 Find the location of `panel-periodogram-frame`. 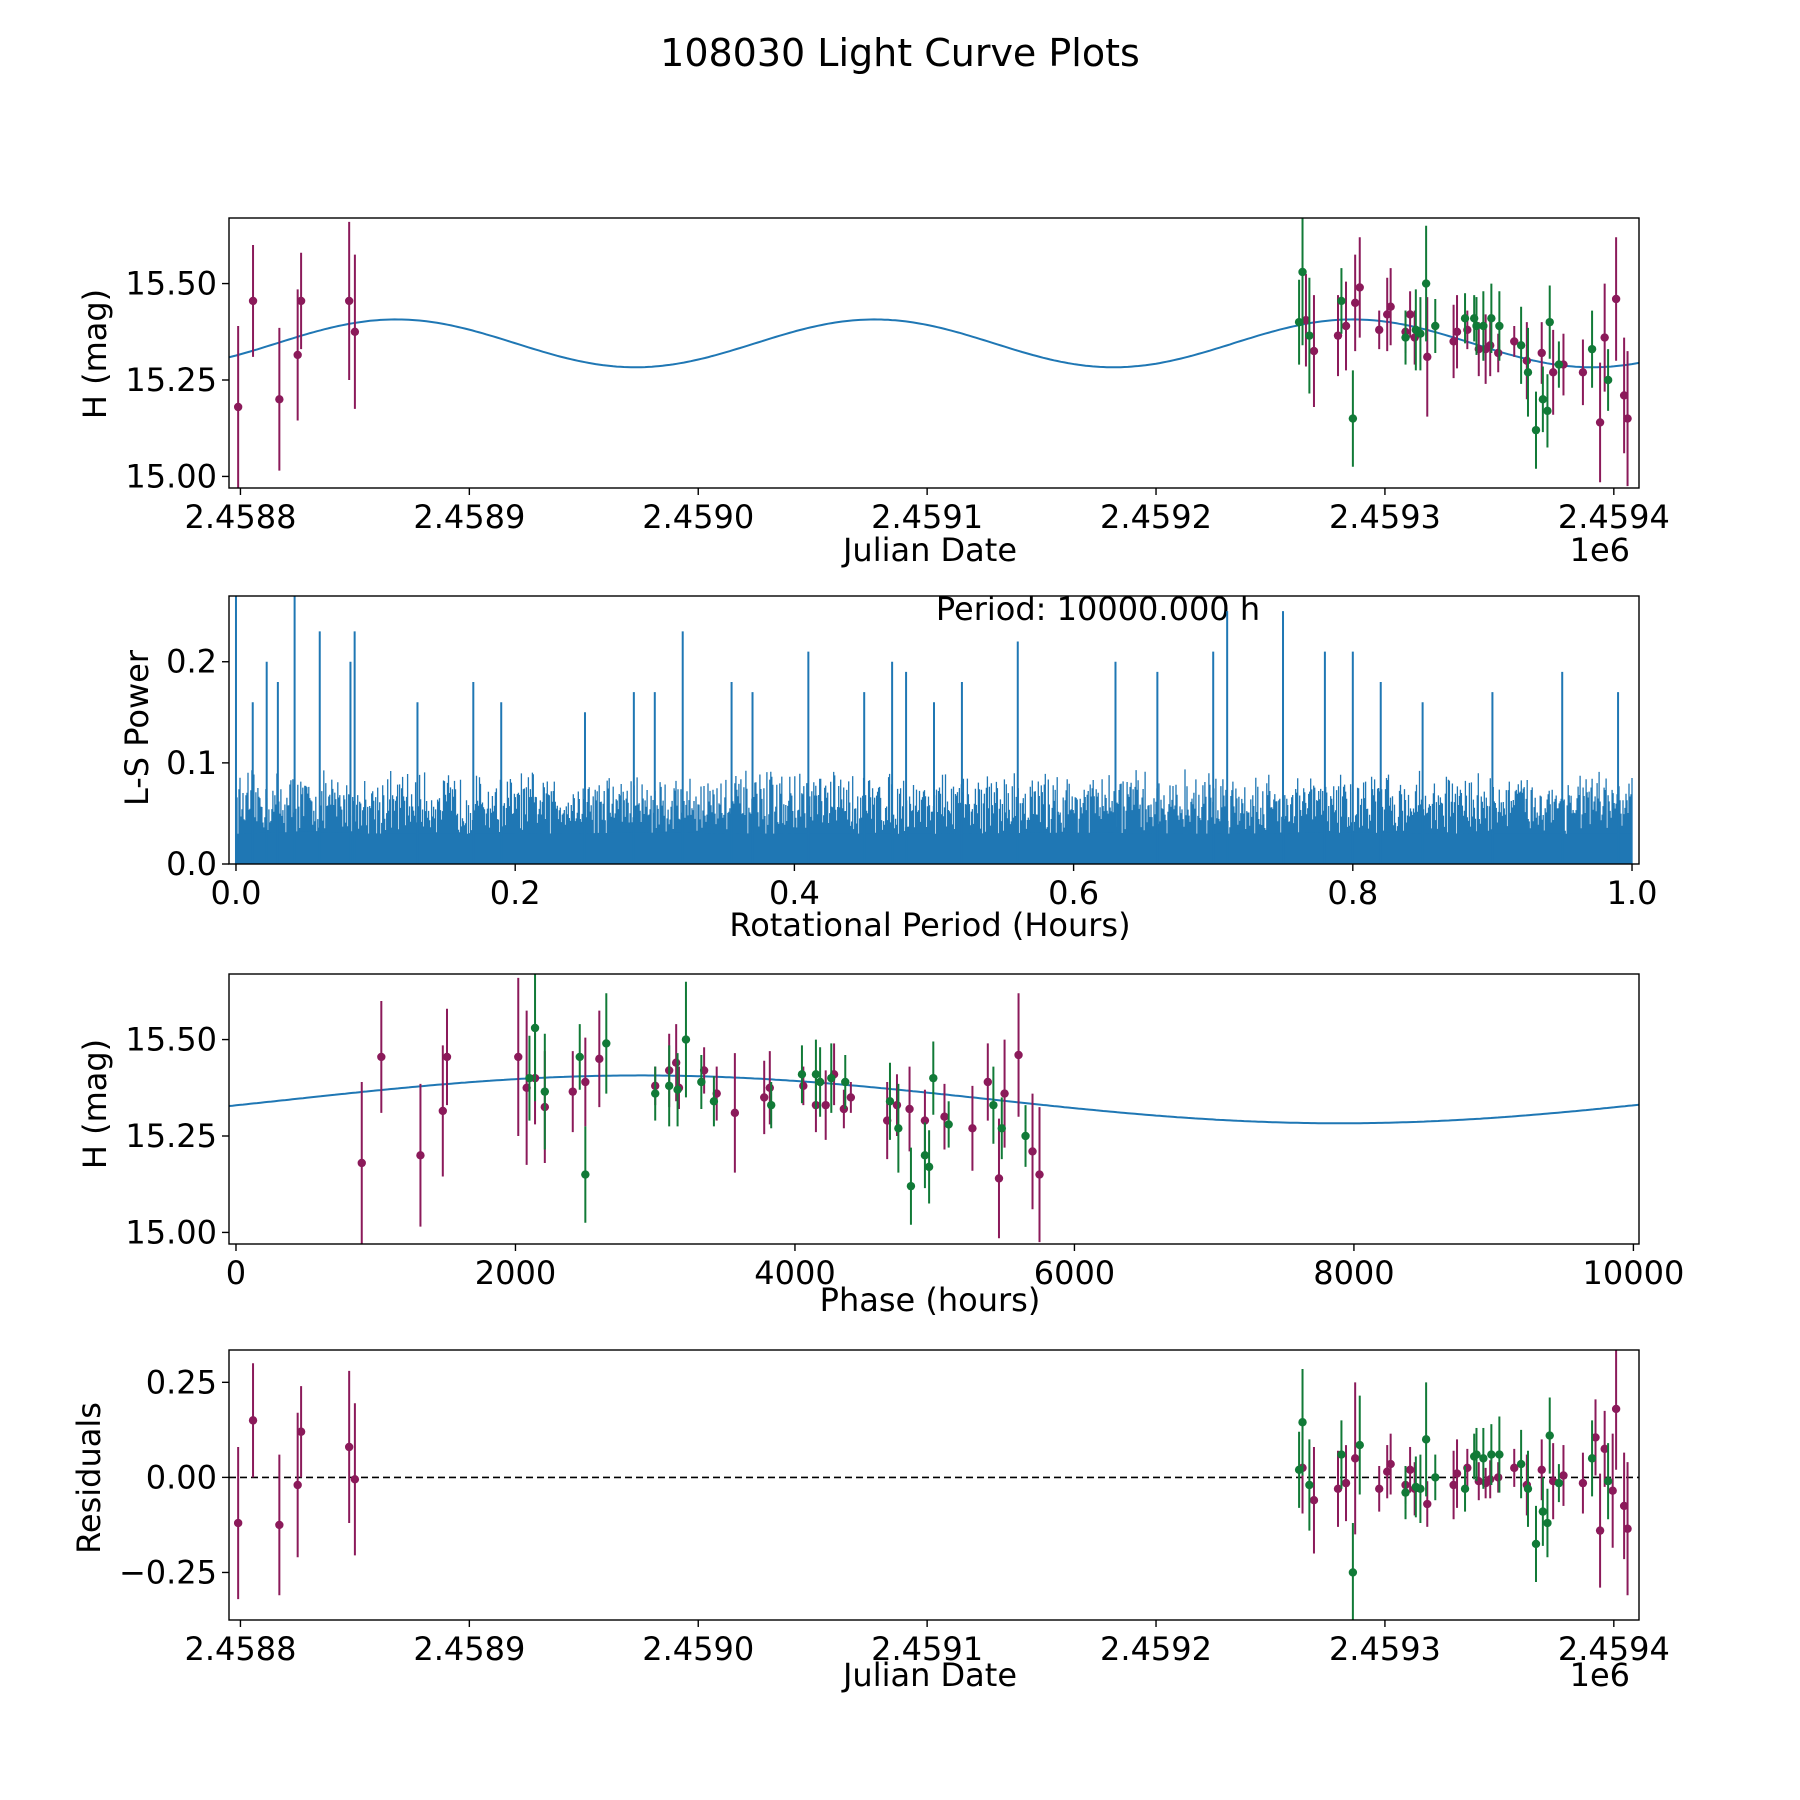

panel-periodogram-frame is located at coordinates (934, 730).